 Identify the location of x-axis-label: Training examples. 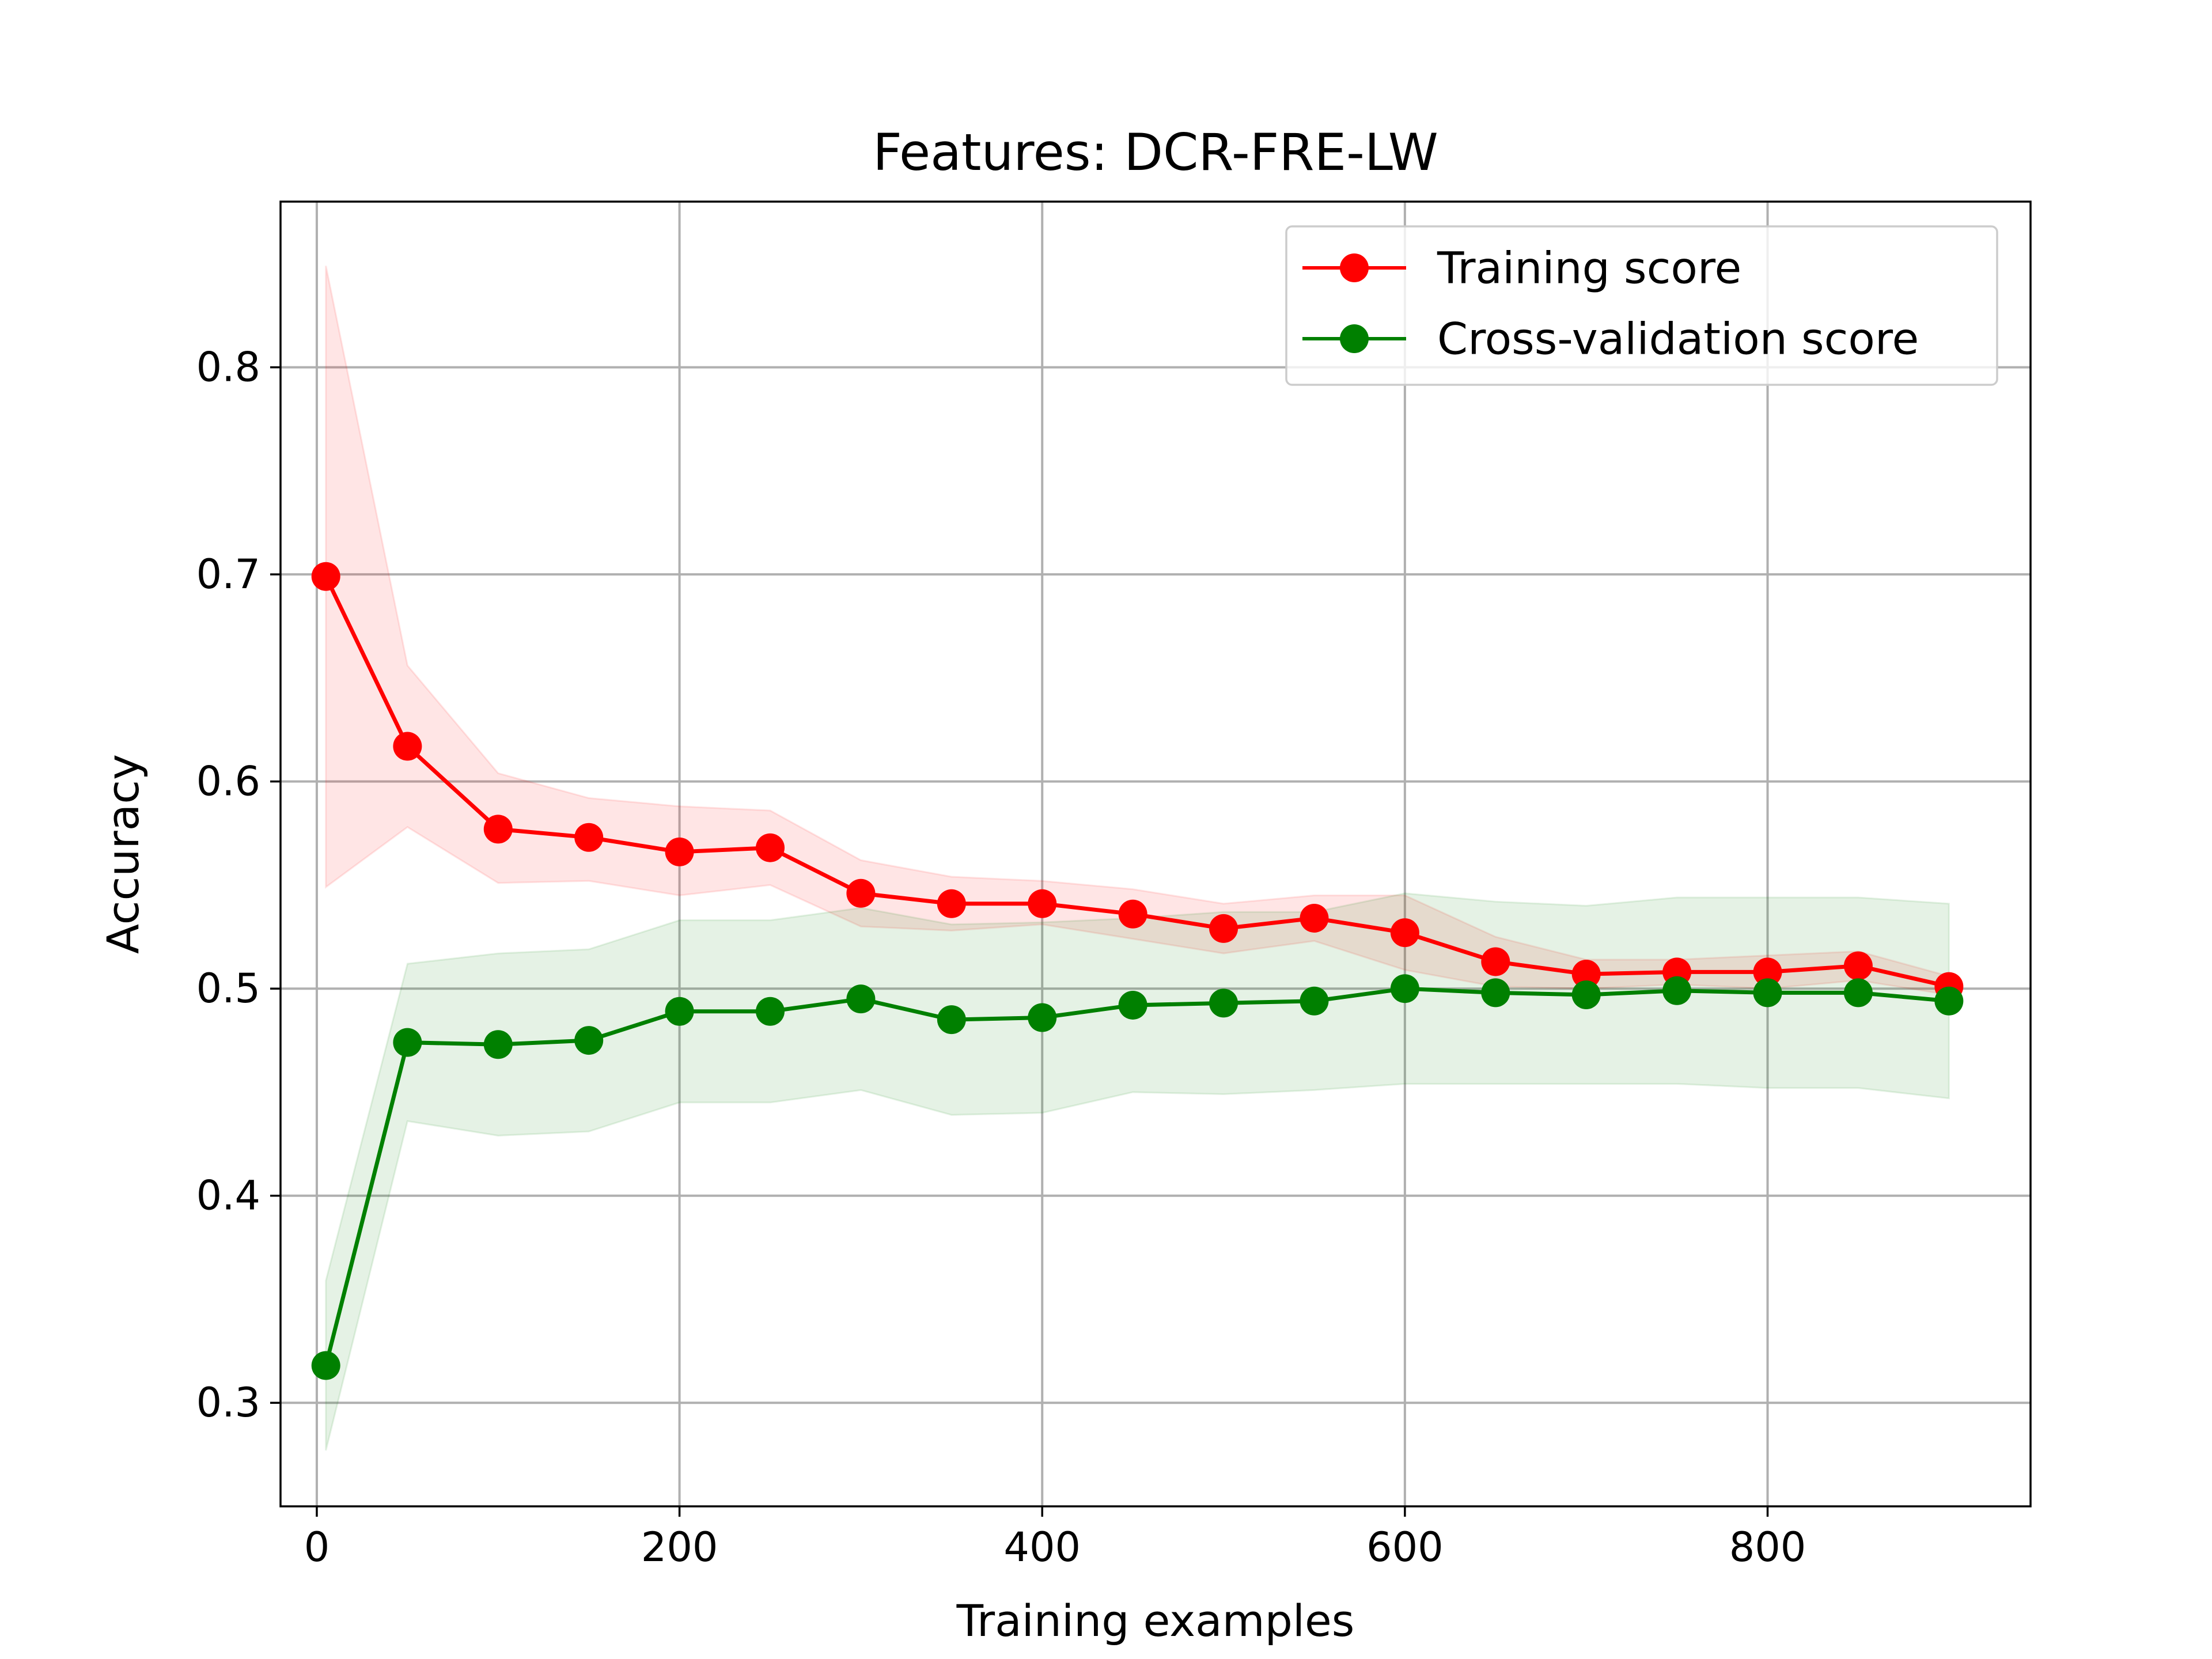
(1155, 1620).